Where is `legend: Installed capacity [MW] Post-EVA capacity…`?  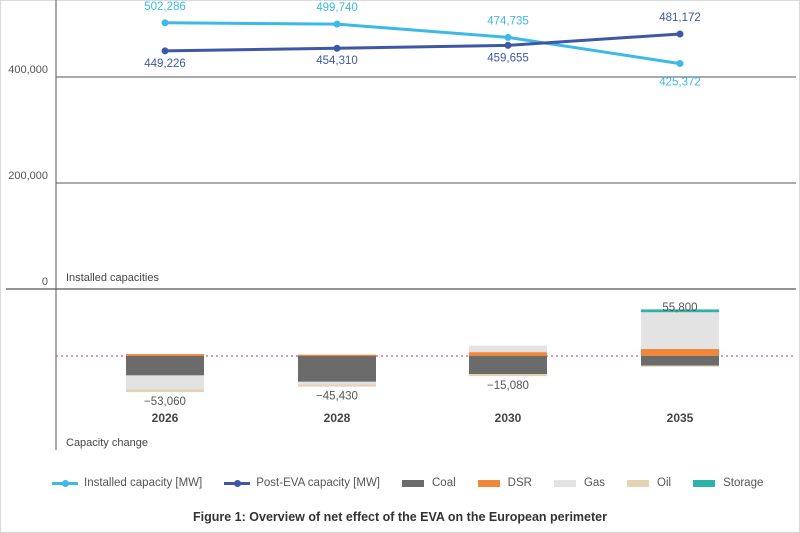
legend: Installed capacity [MW] Post-EVA capacity… is located at coordinates (418, 483).